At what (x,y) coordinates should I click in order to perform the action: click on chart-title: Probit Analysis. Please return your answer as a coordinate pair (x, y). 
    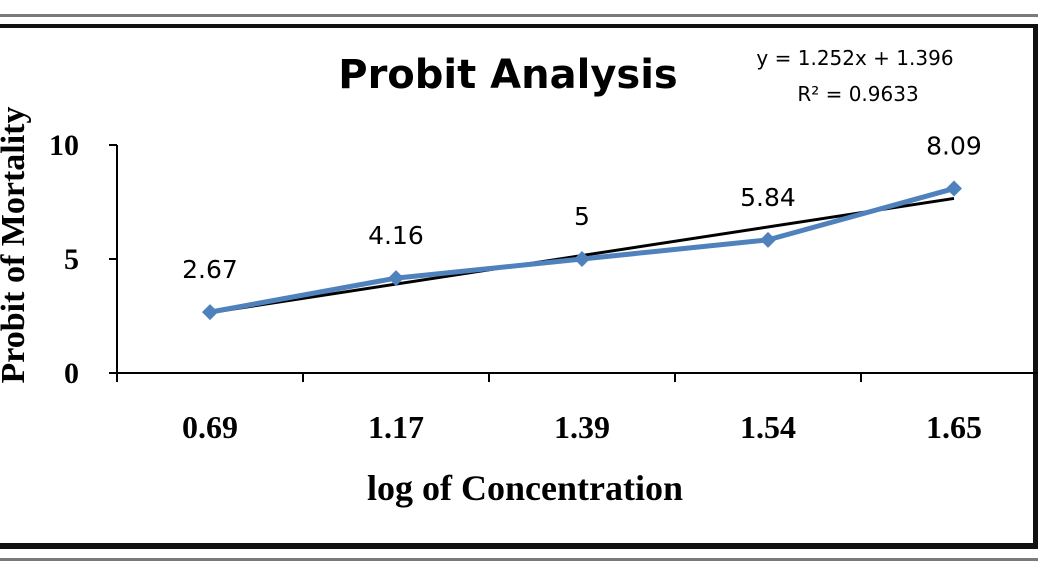
    Looking at the image, I should click on (507, 75).